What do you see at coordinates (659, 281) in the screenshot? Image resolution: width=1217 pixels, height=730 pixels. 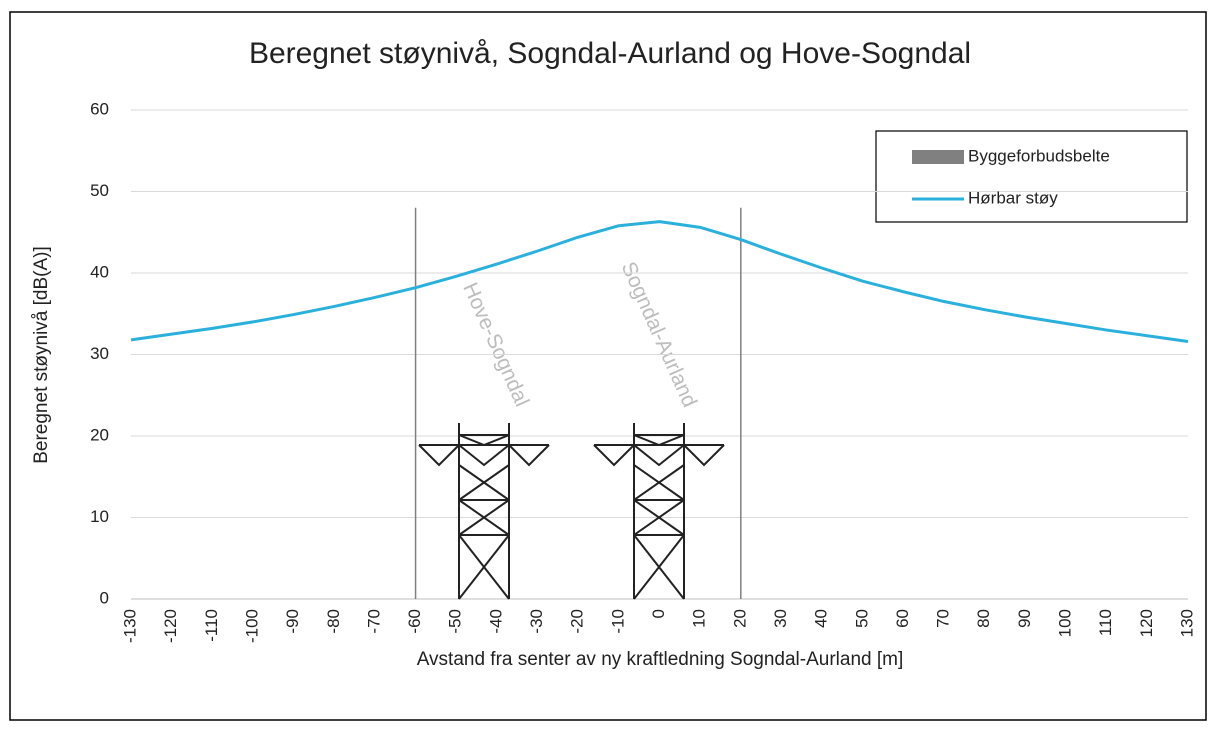 I see `line` at bounding box center [659, 281].